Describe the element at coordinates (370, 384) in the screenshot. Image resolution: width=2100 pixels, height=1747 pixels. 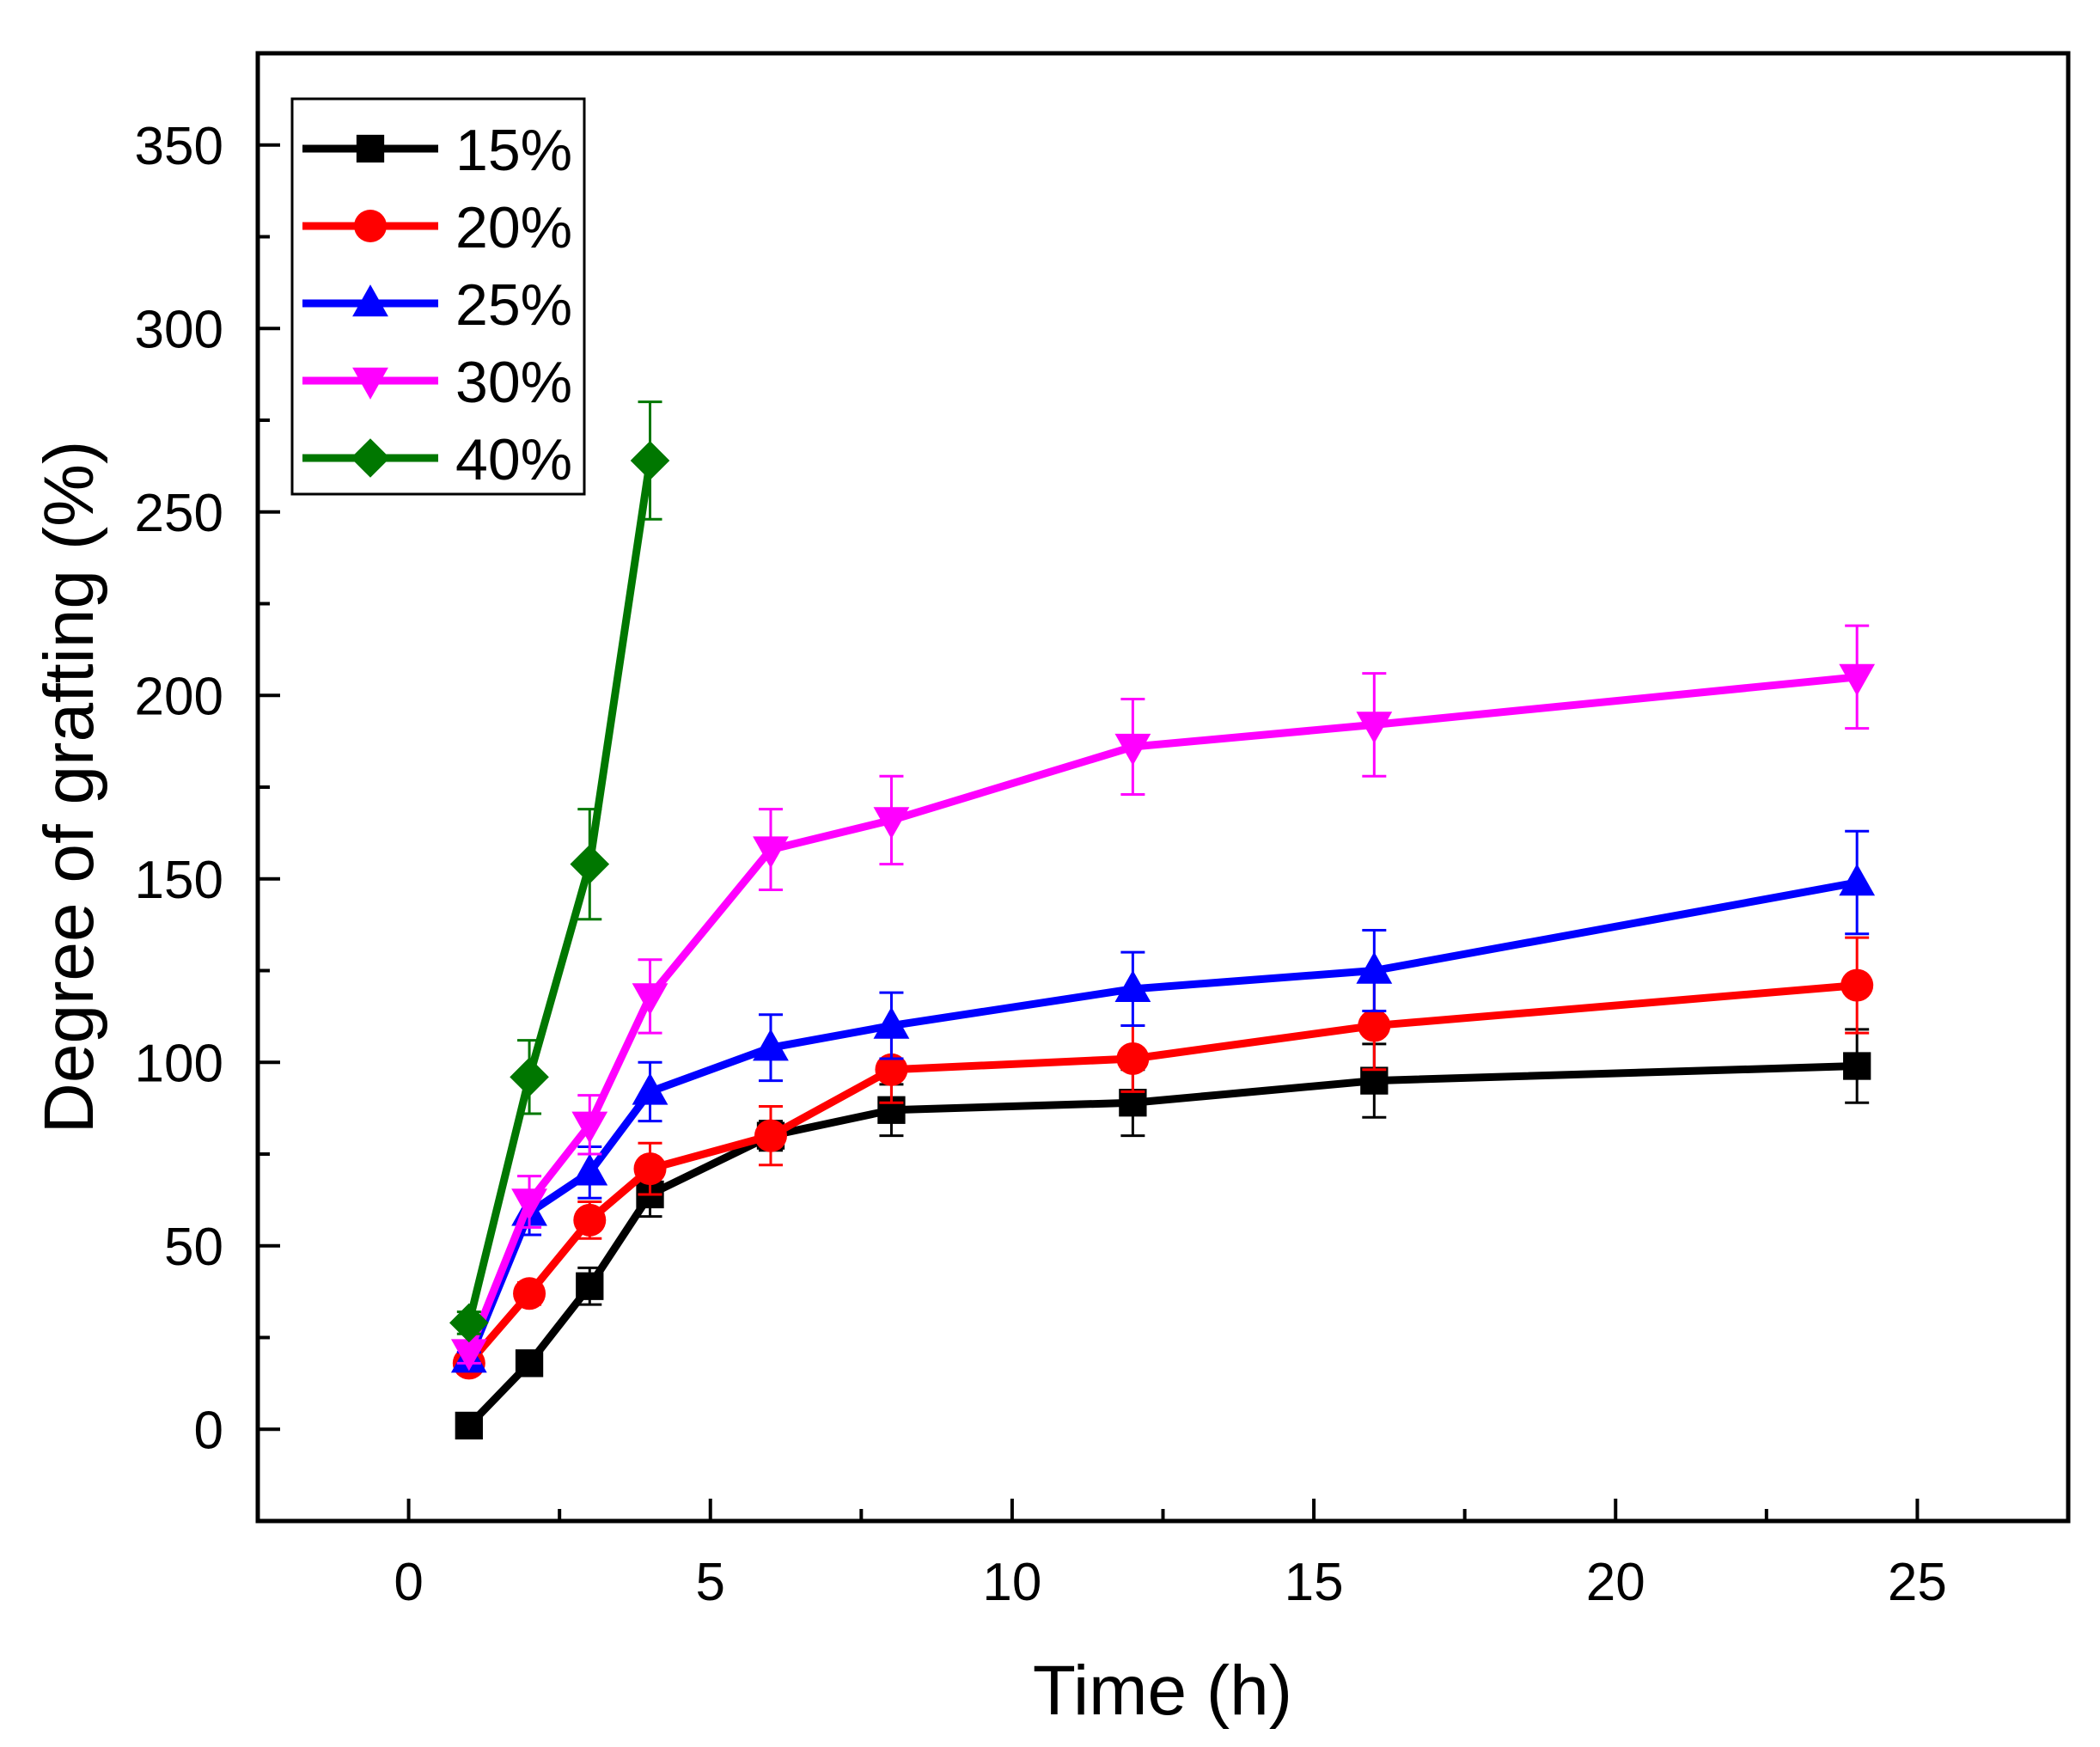
I see `legend-30pct-marker` at that location.